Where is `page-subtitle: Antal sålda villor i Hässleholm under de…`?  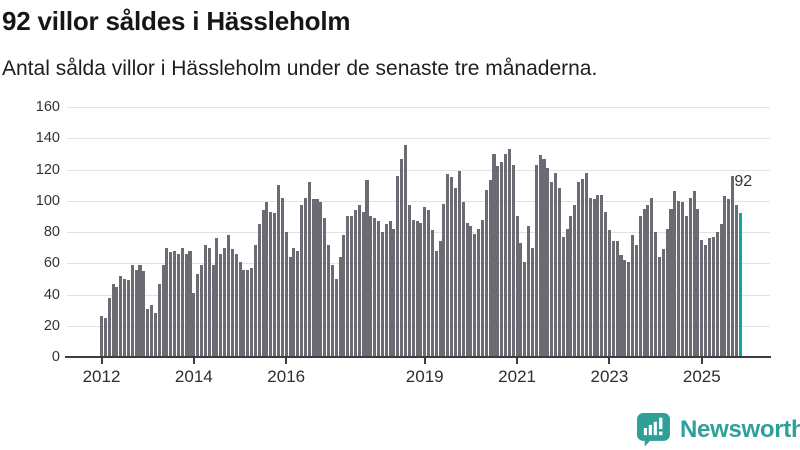 page-subtitle: Antal sålda villor i Hässleholm under de… is located at coordinates (300, 68).